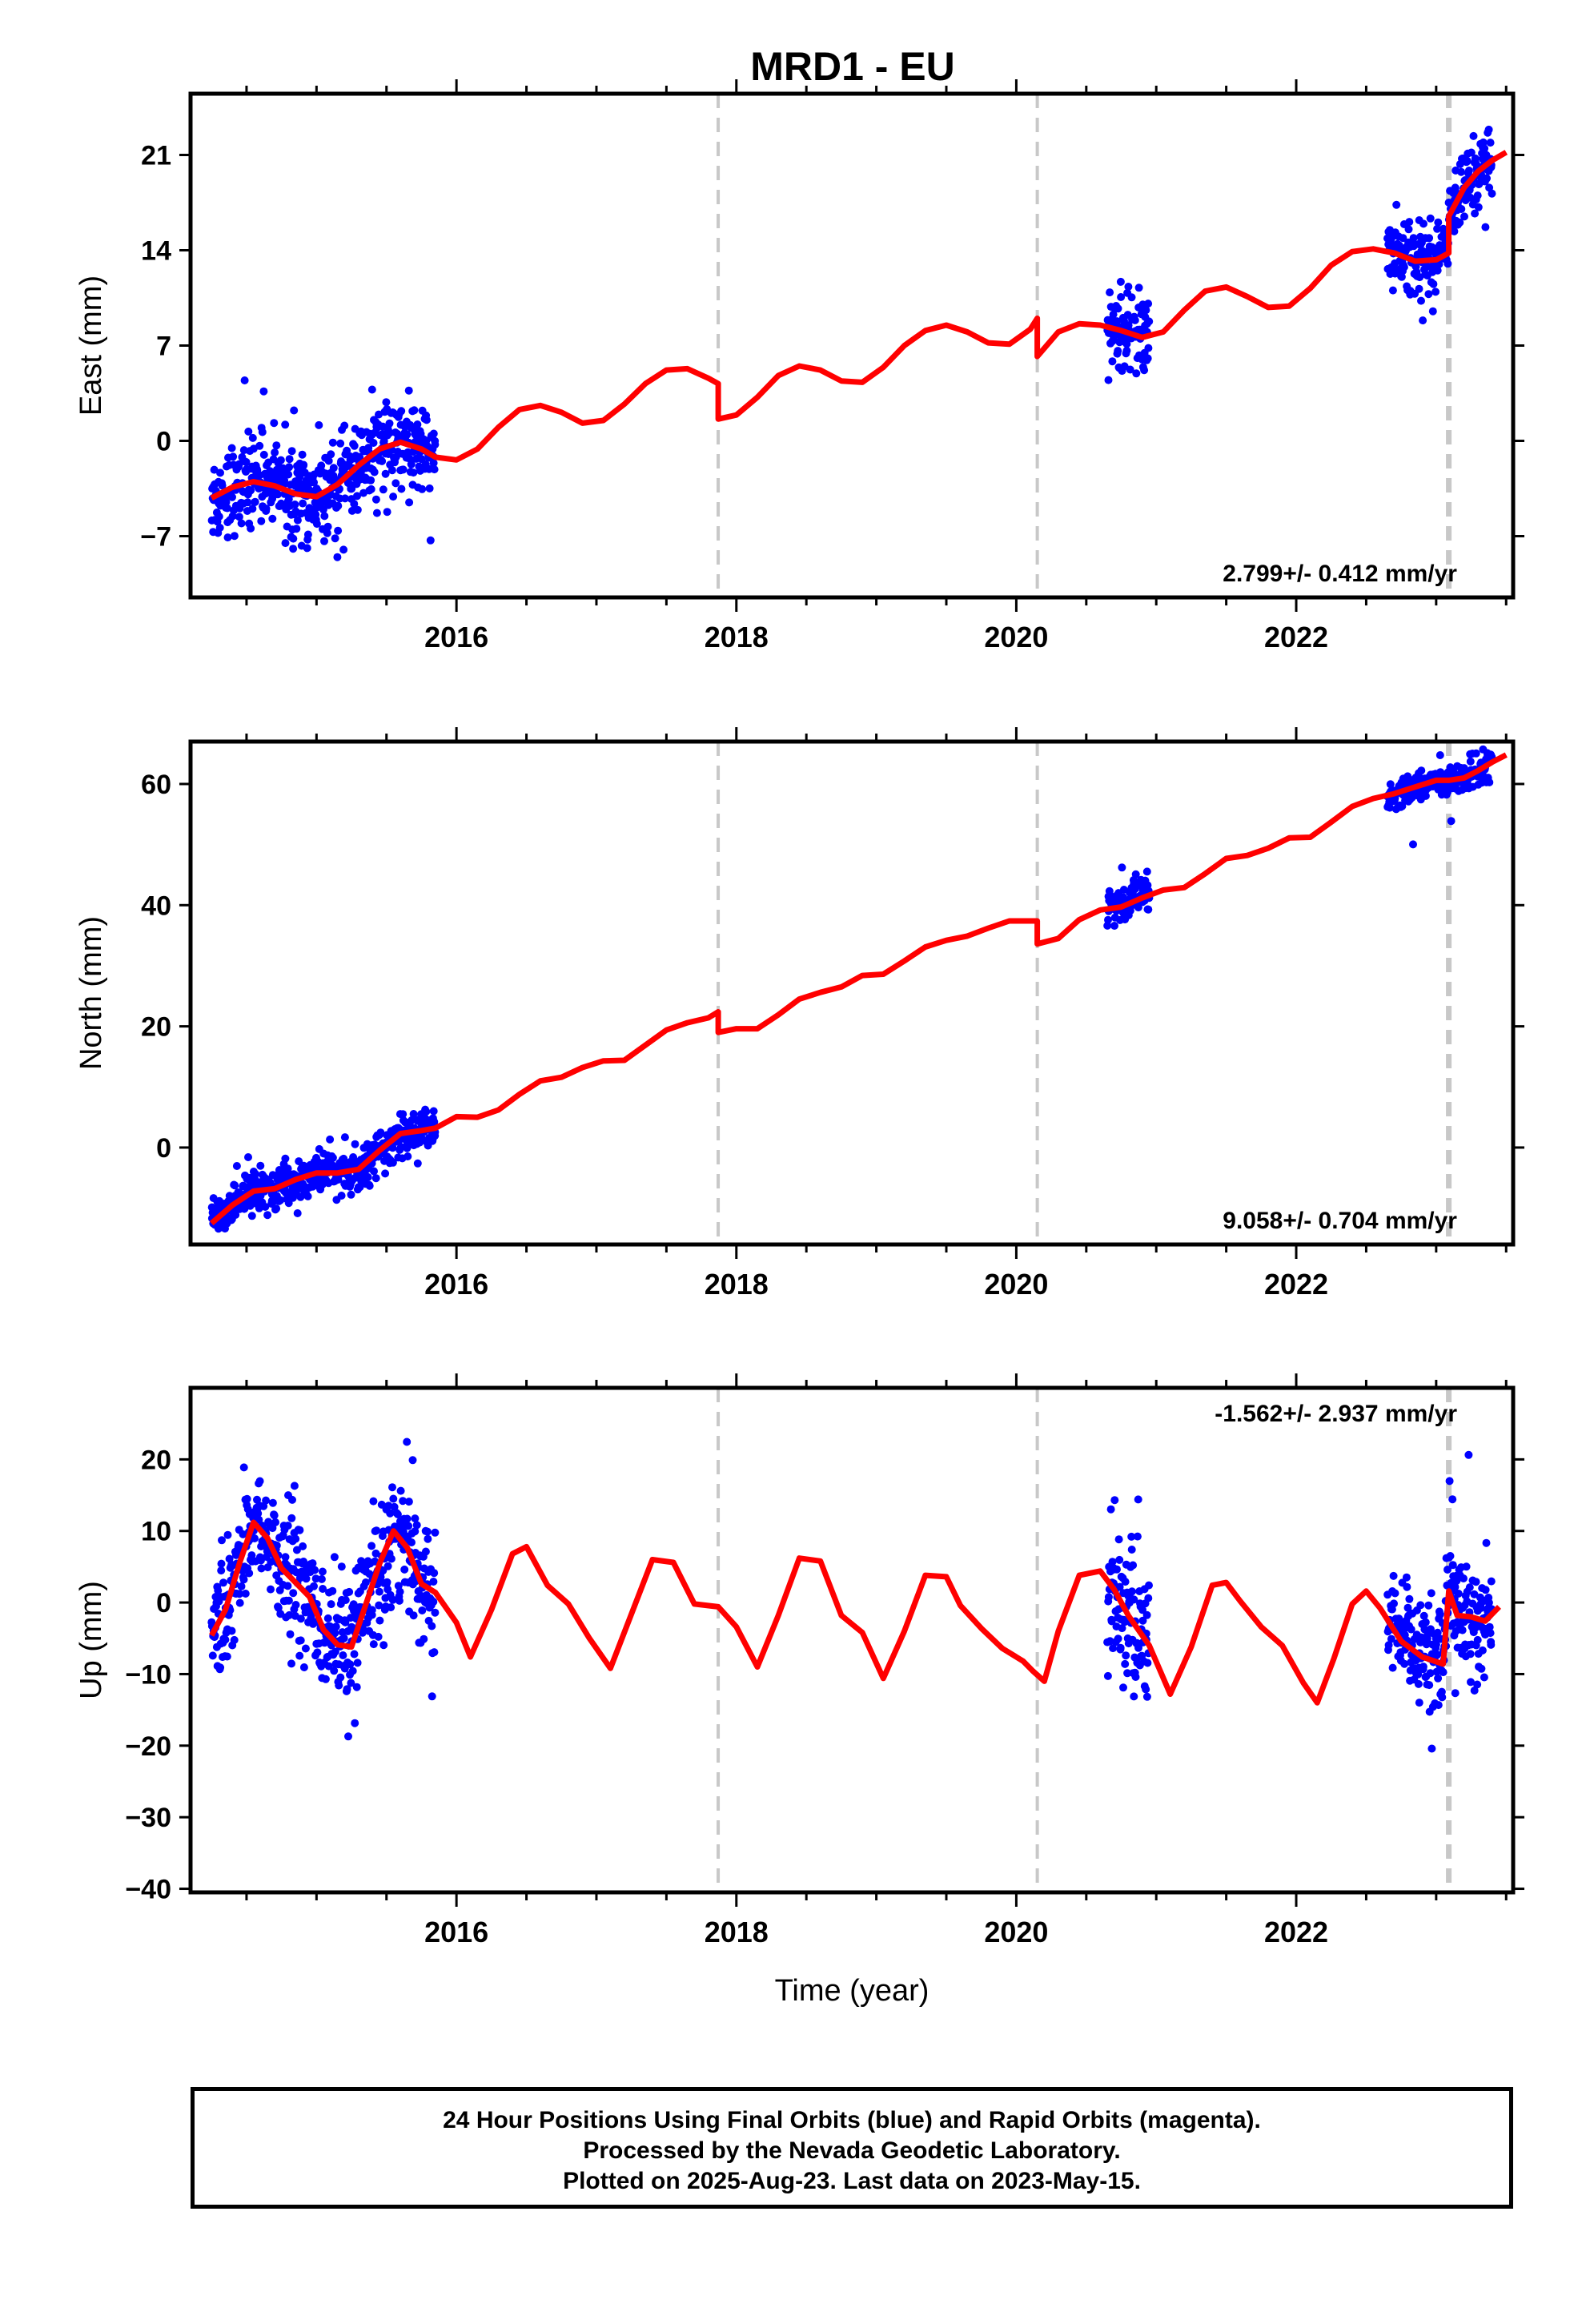 The image size is (1582, 2324). Describe the element at coordinates (148, 1674) in the screenshot. I see `y-tick-label: −10` at that location.